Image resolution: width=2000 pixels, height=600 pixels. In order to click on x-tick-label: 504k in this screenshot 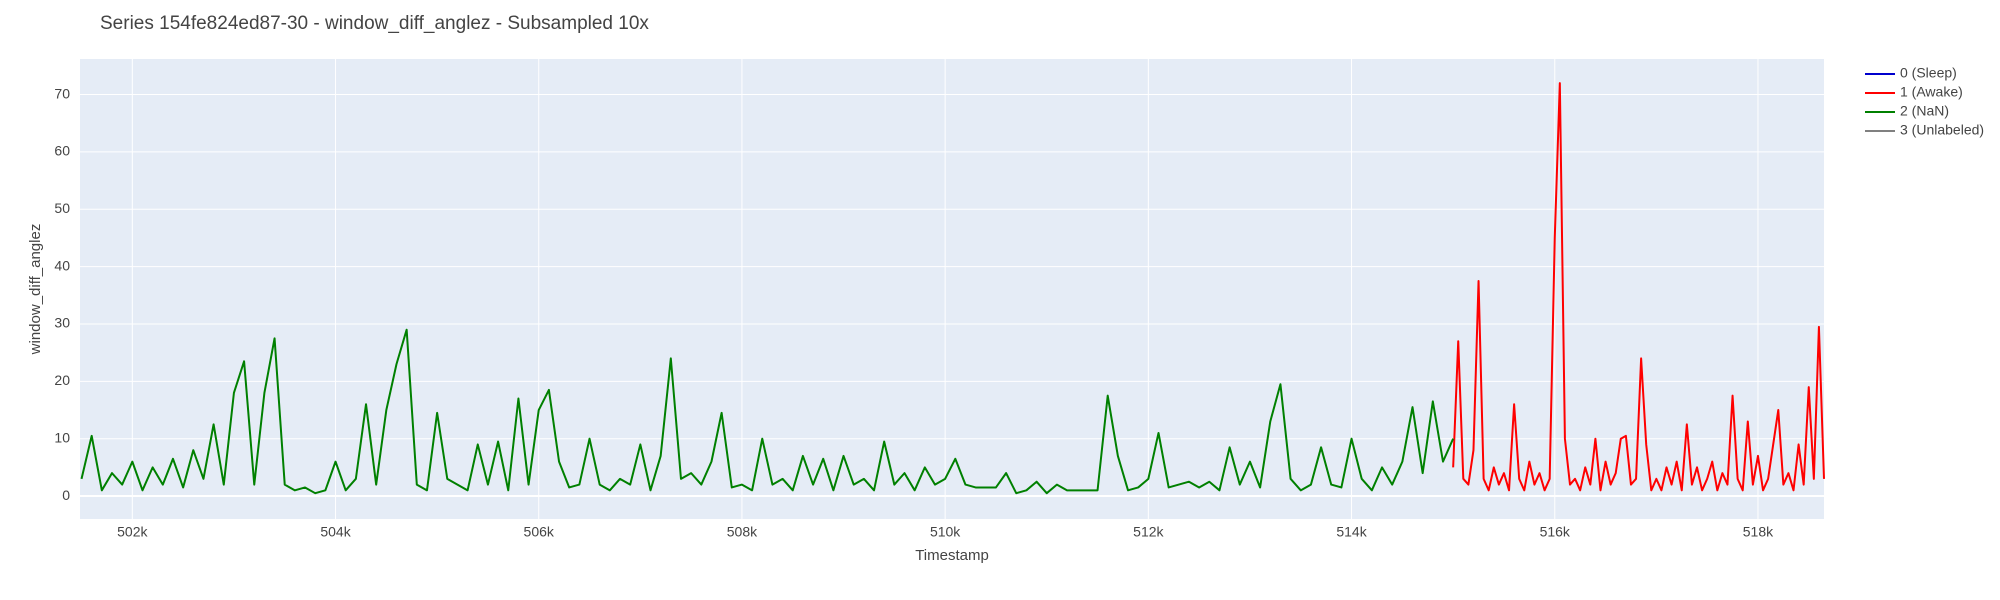, I will do `click(335, 532)`.